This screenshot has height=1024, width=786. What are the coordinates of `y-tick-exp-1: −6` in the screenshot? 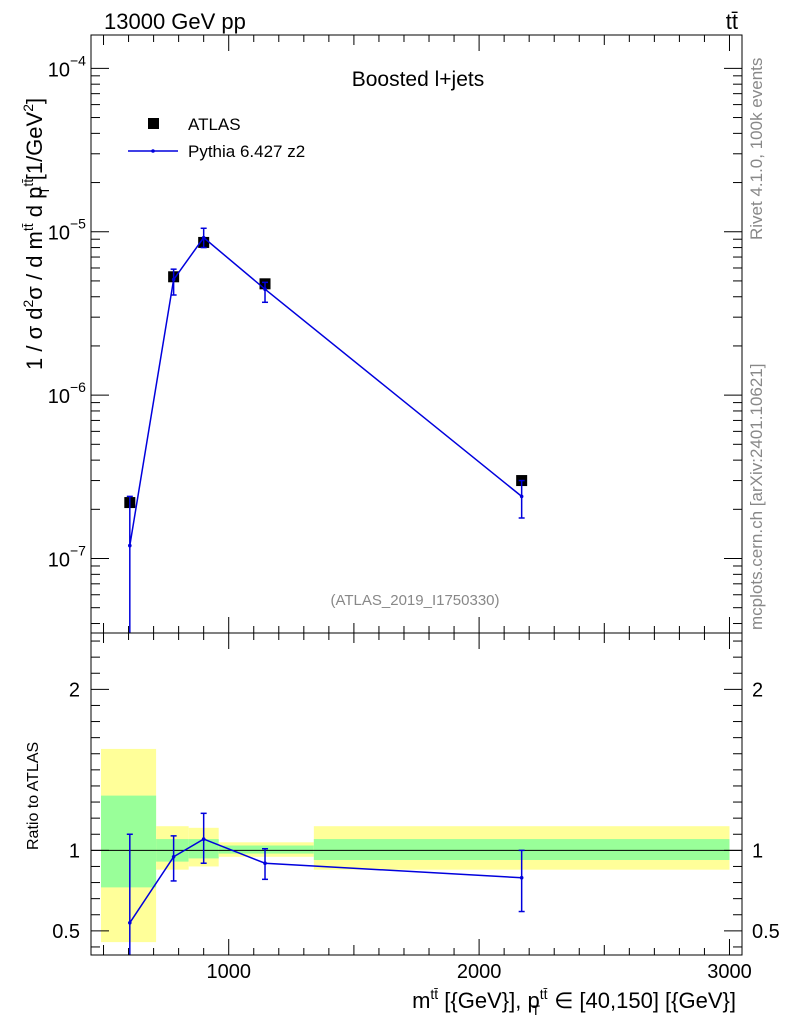 It's located at (78, 387).